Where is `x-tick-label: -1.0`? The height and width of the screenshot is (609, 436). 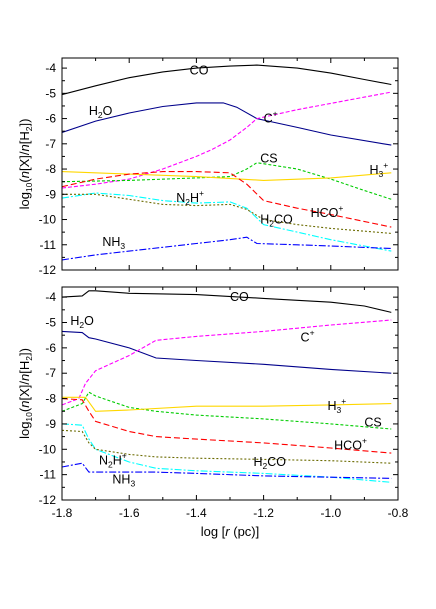 x-tick-label: -1.0 is located at coordinates (330, 513).